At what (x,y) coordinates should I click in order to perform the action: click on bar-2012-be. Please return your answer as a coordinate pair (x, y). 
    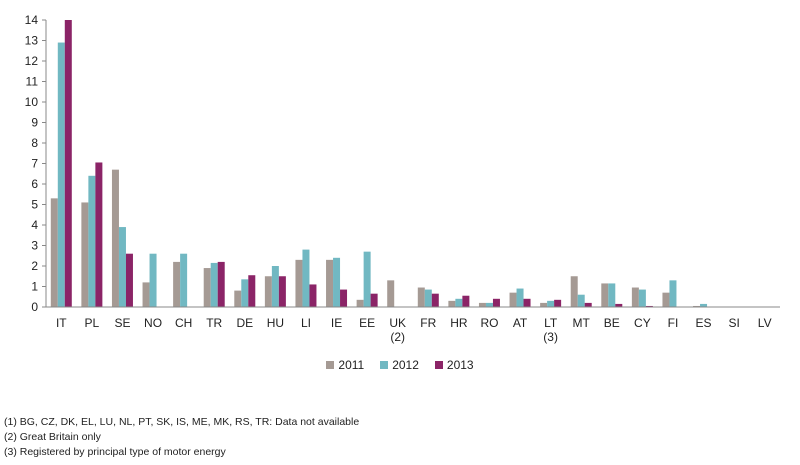
    Looking at the image, I should click on (612, 295).